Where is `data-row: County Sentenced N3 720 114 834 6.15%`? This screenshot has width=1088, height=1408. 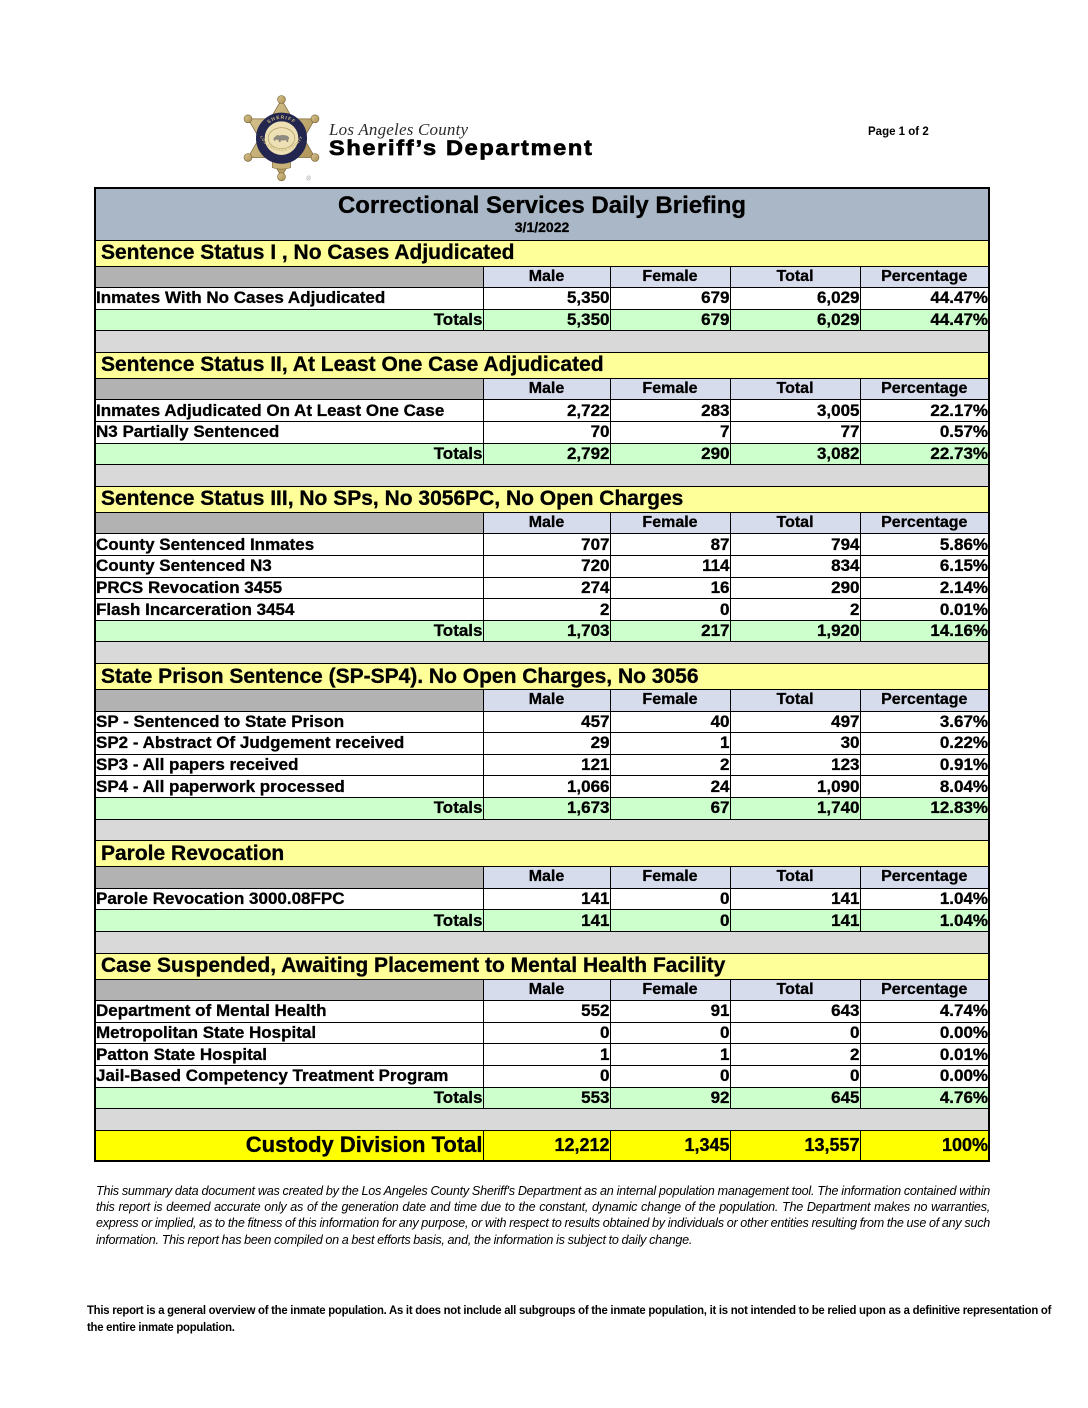
data-row: County Sentenced N3 720 114 834 6.15% is located at coordinates (542, 566).